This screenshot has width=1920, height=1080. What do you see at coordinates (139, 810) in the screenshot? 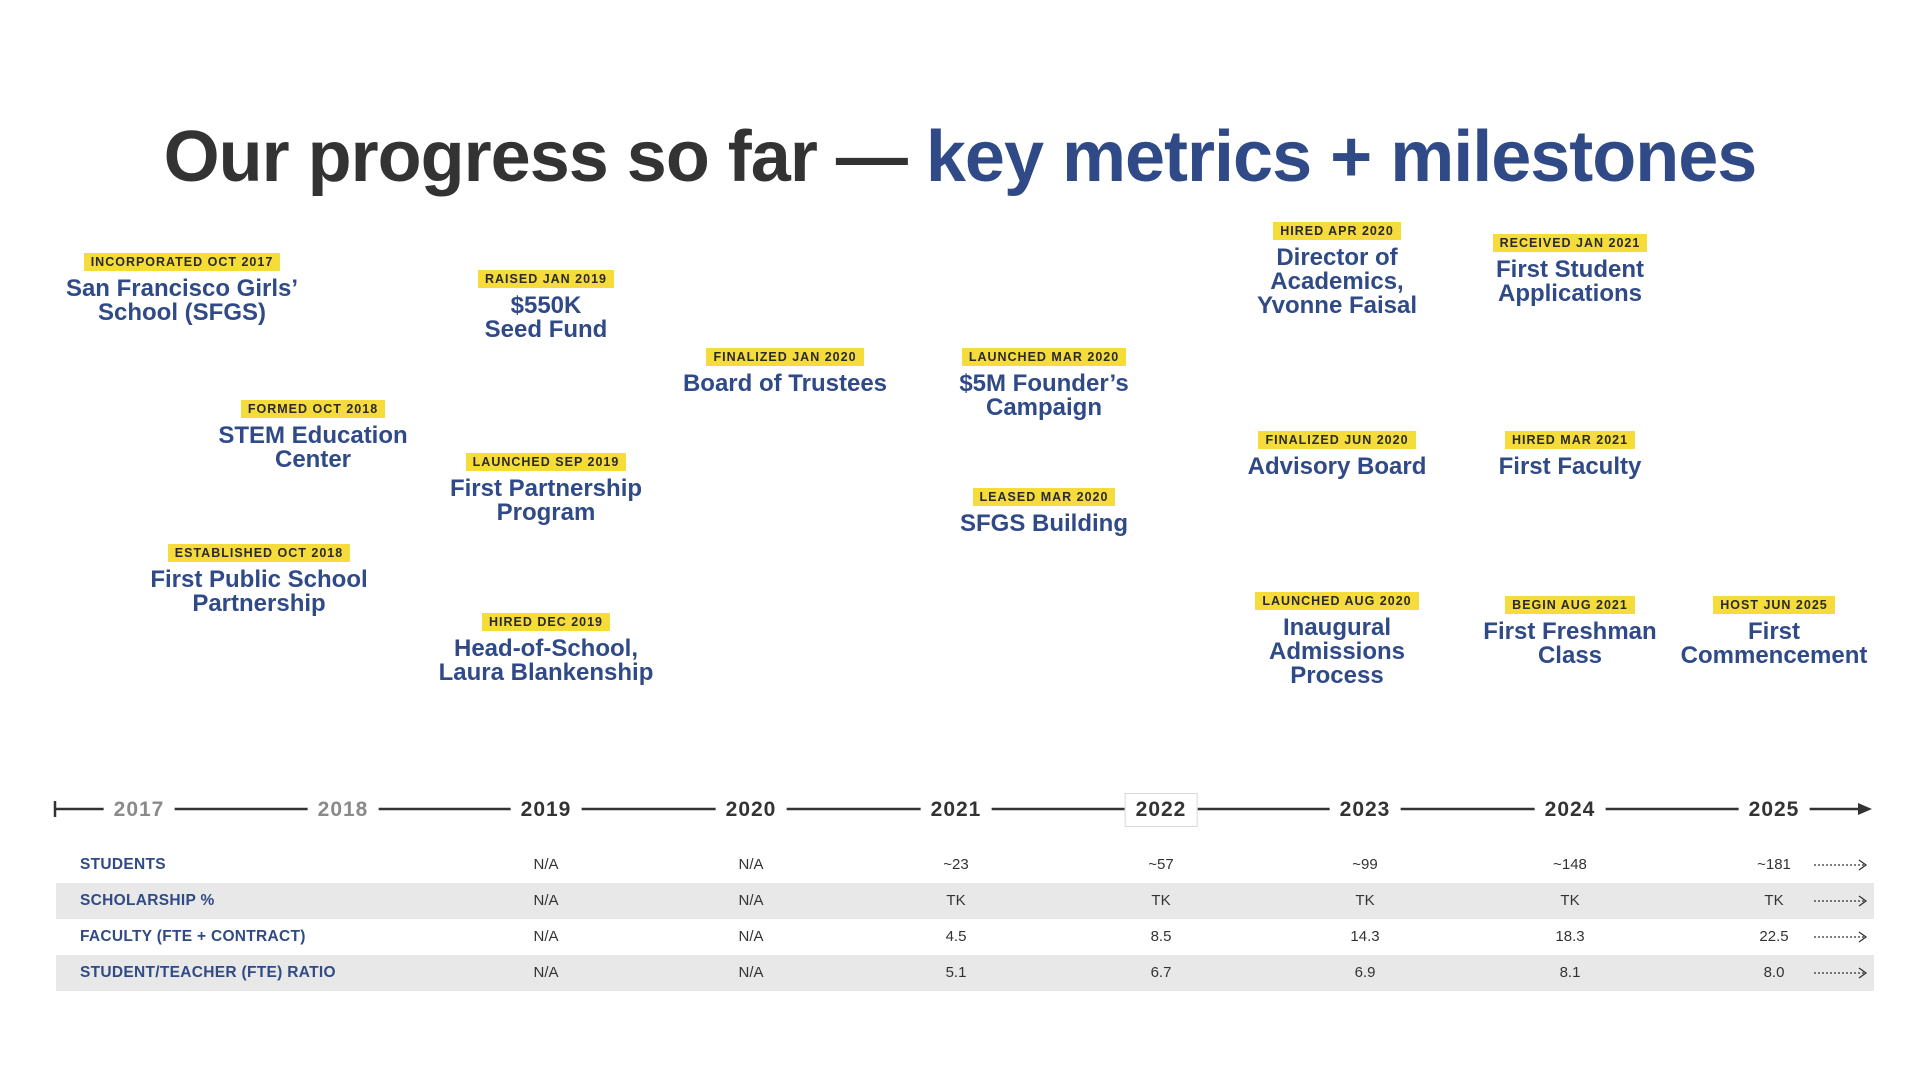
I see `year-label-2017: 2017` at bounding box center [139, 810].